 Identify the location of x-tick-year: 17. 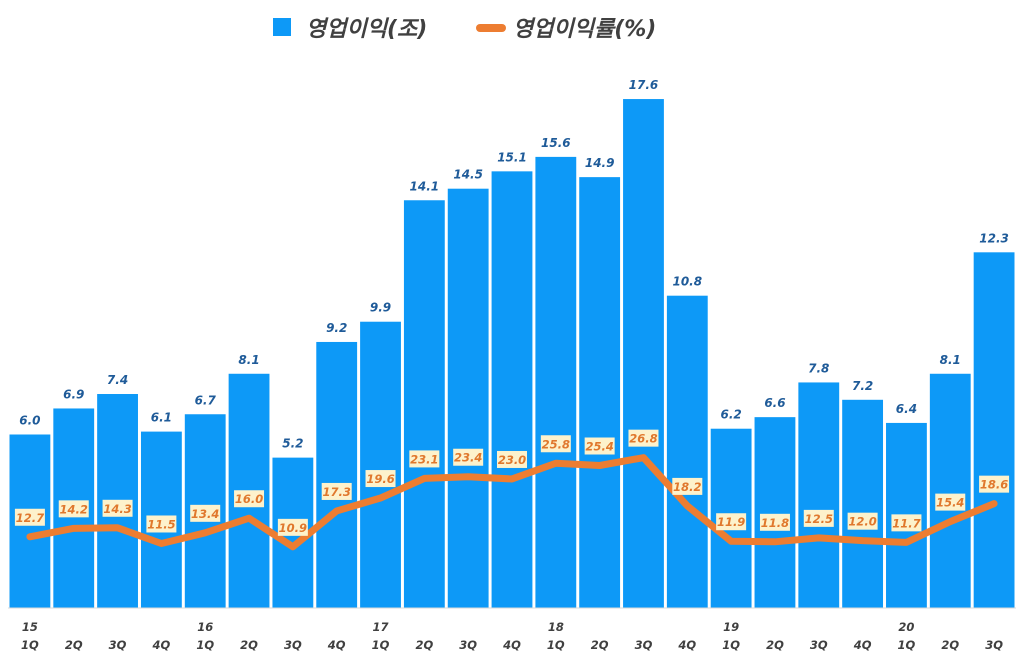
(381, 627).